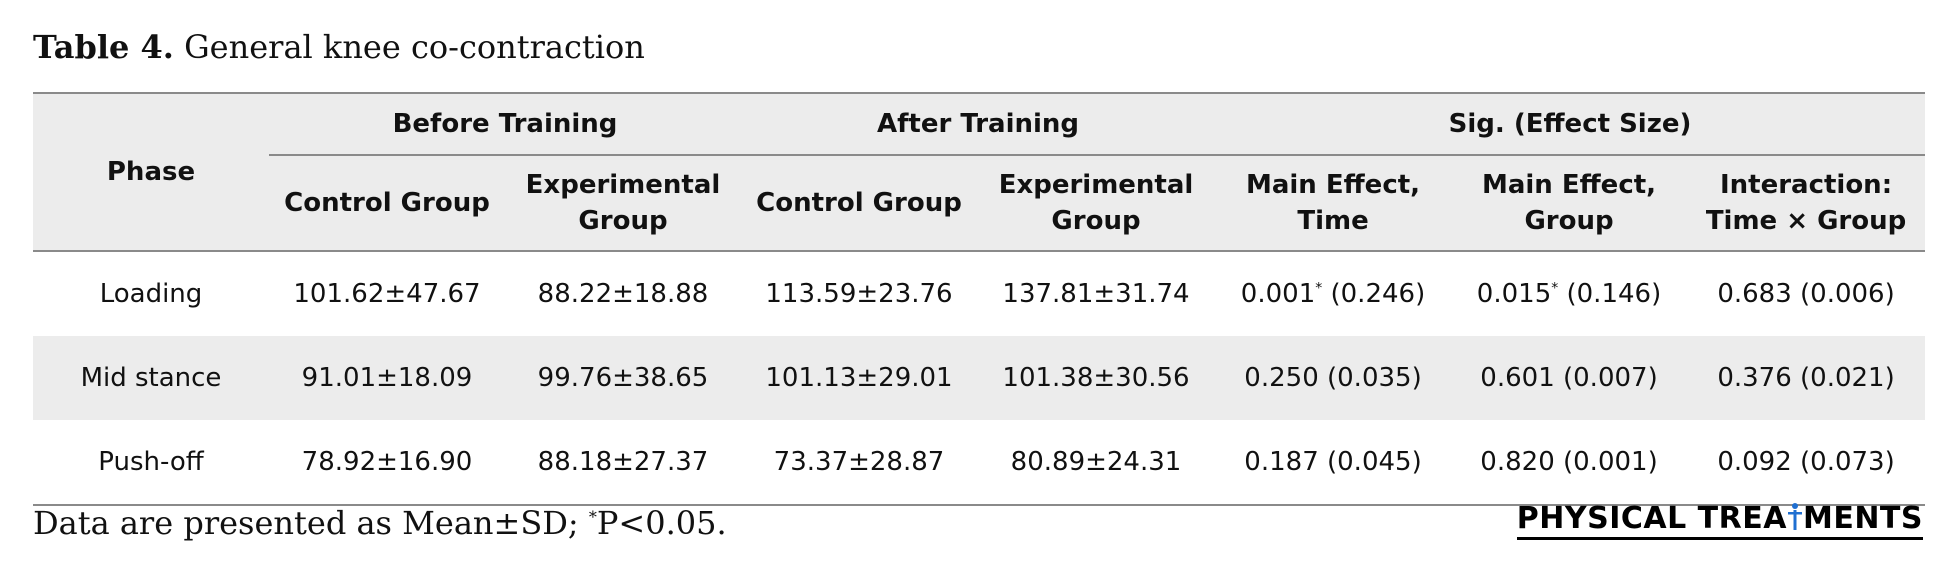 The width and height of the screenshot is (1938, 569). What do you see at coordinates (1096, 462) in the screenshot?
I see `cell-after-experimental: 80.89±24.31` at bounding box center [1096, 462].